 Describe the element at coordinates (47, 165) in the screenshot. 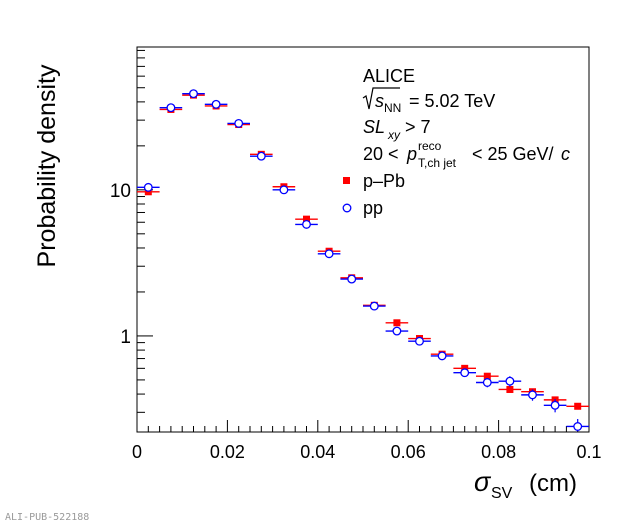

I see `y-axis-label: Probability density` at that location.